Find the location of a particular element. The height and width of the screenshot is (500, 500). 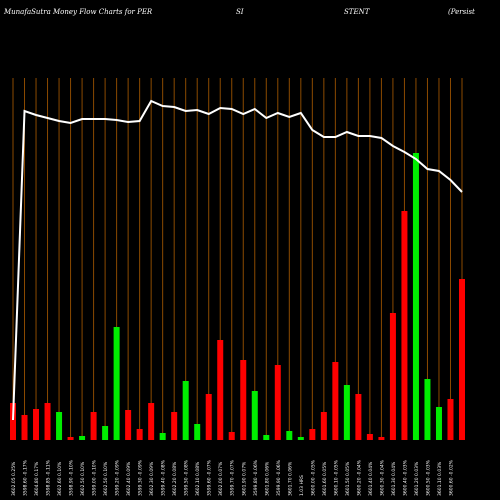

x-tick-label: 3601.30 0.04% is located at coordinates (394, 478).